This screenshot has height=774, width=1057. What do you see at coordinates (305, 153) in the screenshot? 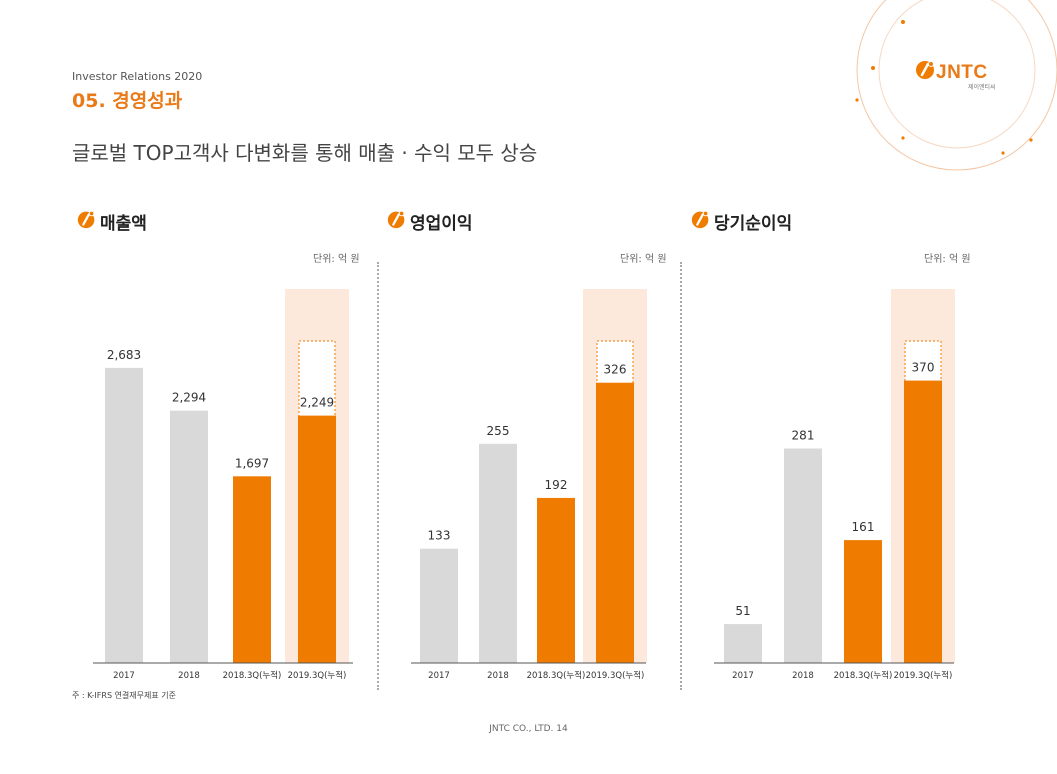
I see `page-subtitle: 글로벌 TOP고객사 다변화를 통해 매출 · 수익 모두 상승` at bounding box center [305, 153].